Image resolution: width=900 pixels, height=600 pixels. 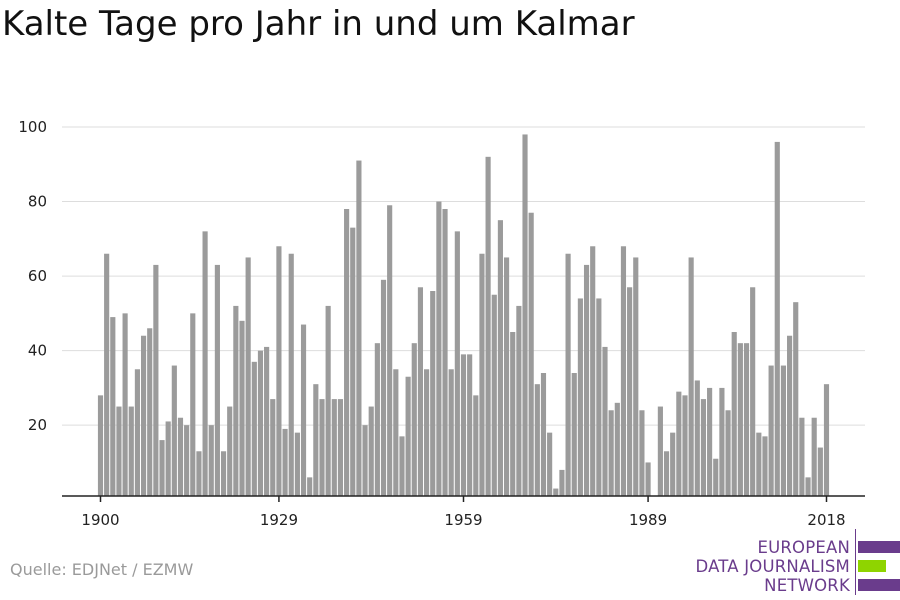 What do you see at coordinates (802, 456) in the screenshot?
I see `bar-2014` at bounding box center [802, 456].